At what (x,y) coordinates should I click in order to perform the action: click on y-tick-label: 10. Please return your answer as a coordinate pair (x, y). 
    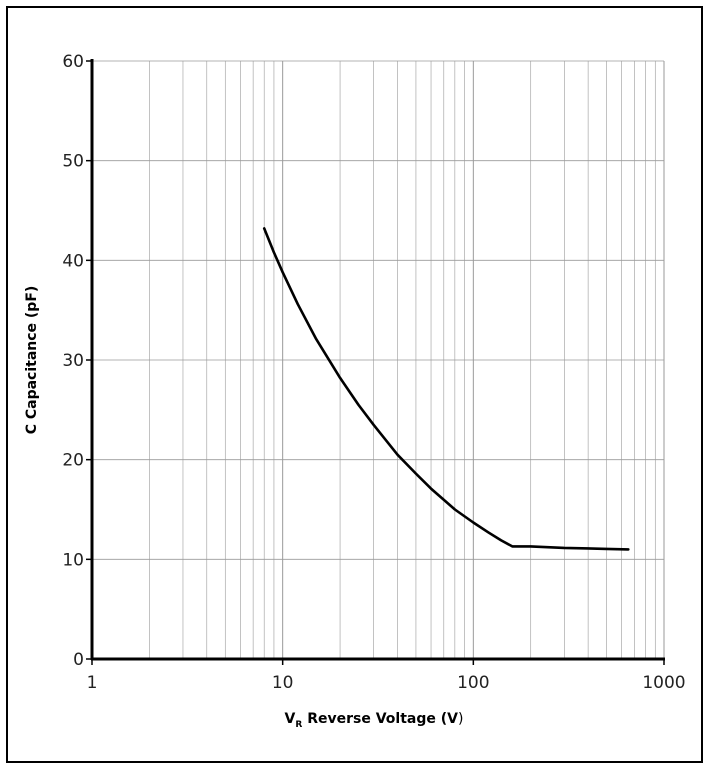
    Looking at the image, I should click on (73, 560).